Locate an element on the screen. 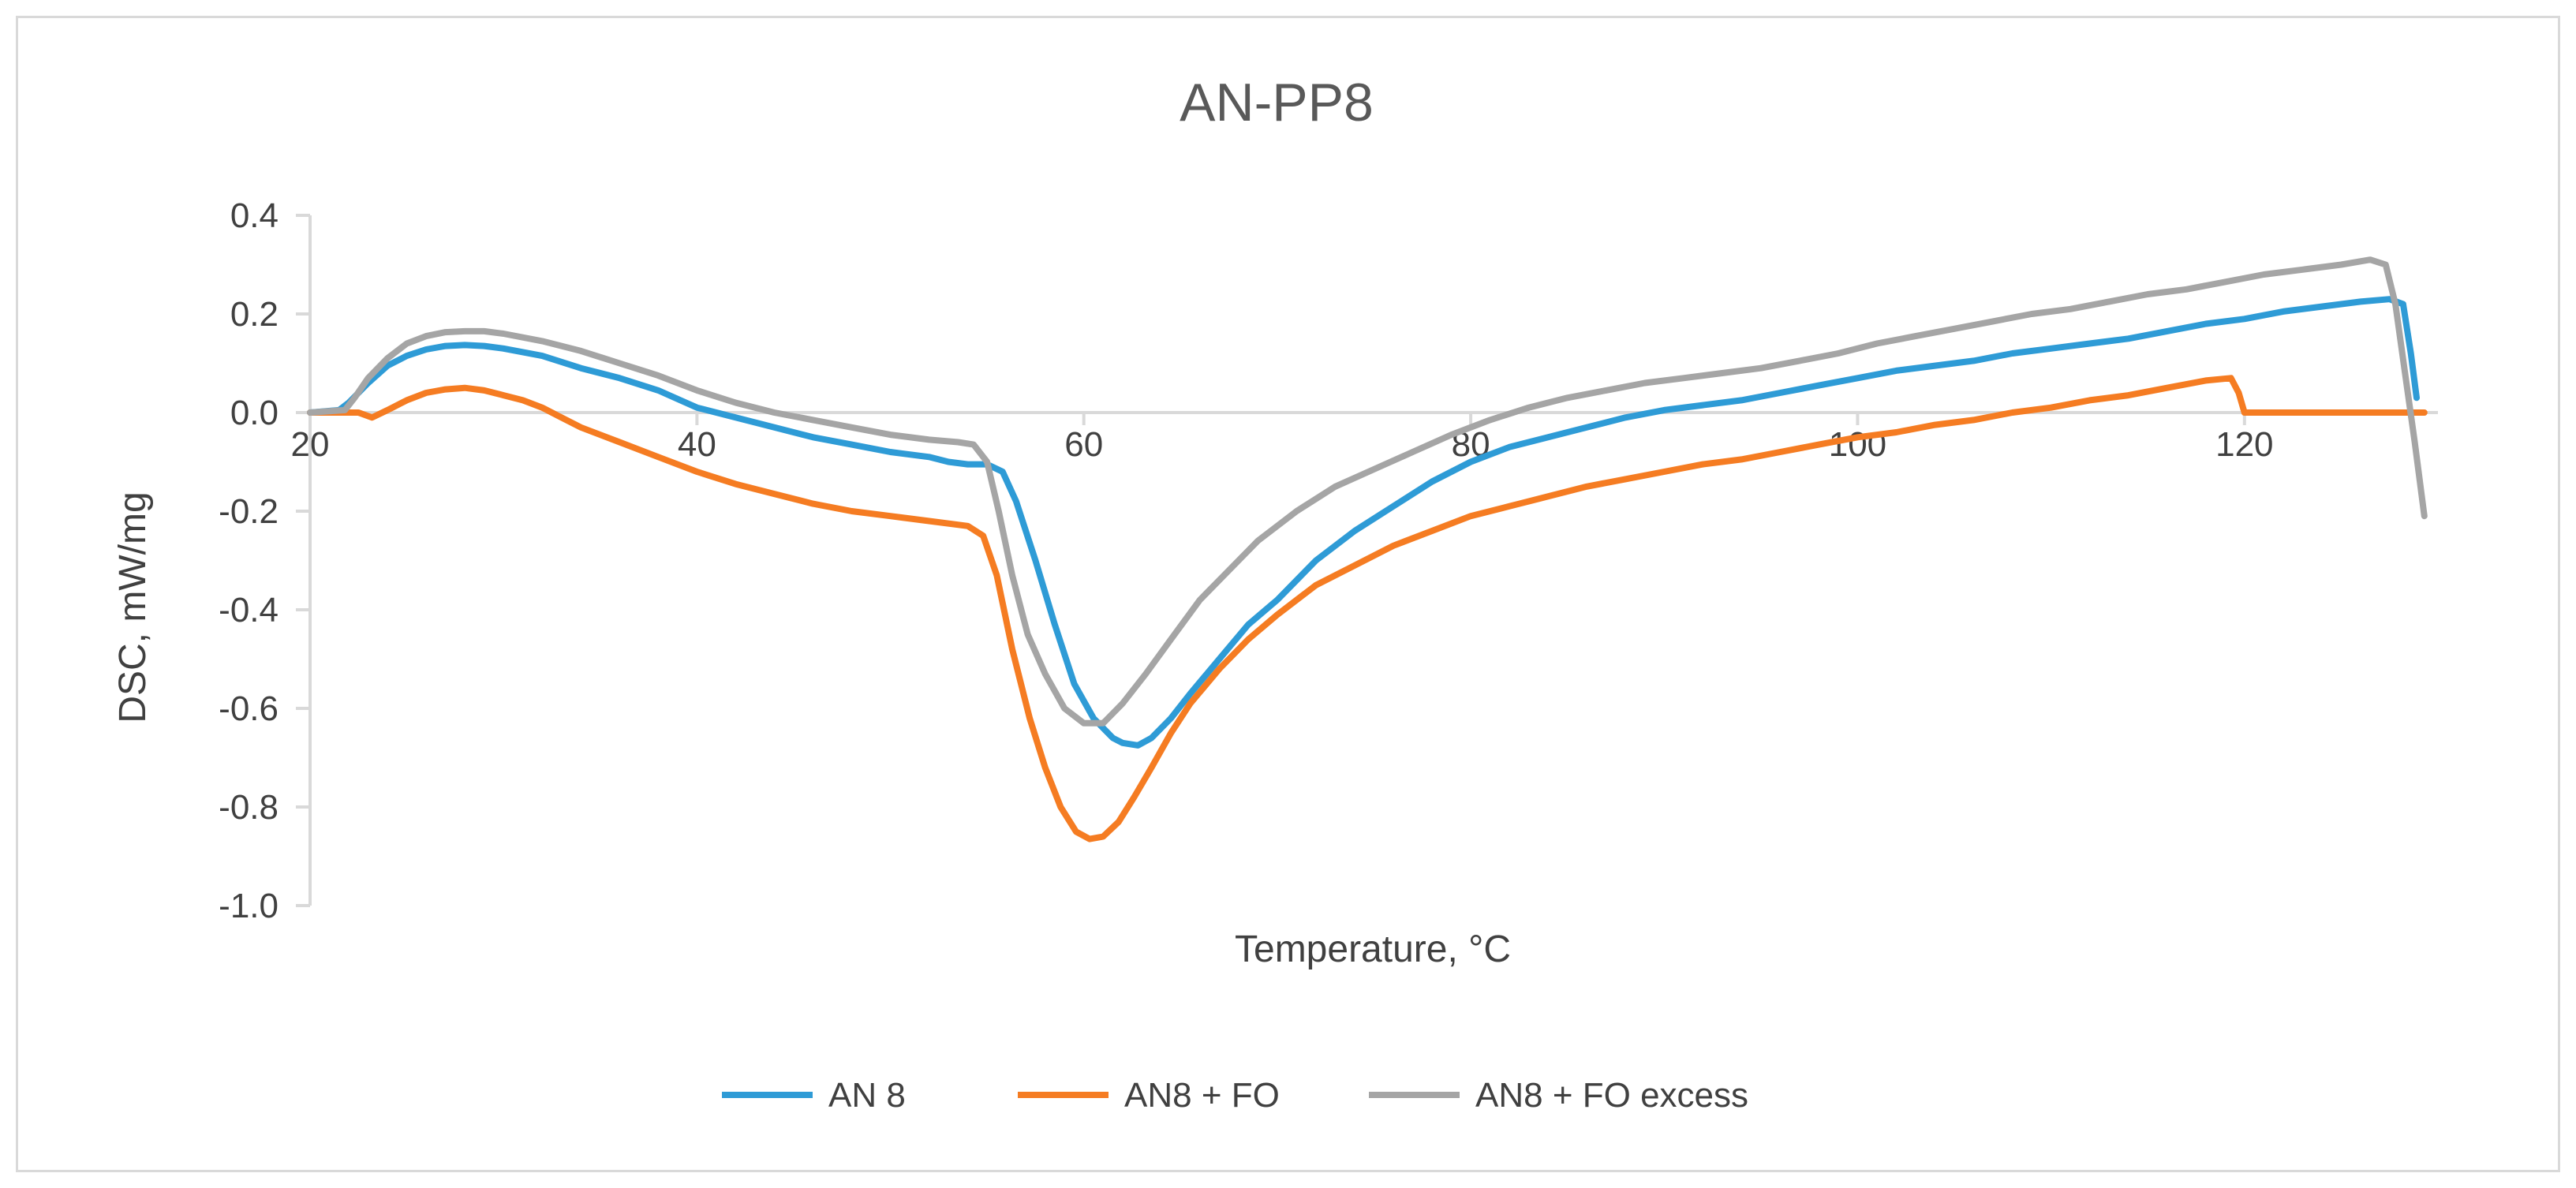 The width and height of the screenshot is (2576, 1188). x-tick-label: 100 is located at coordinates (1857, 444).